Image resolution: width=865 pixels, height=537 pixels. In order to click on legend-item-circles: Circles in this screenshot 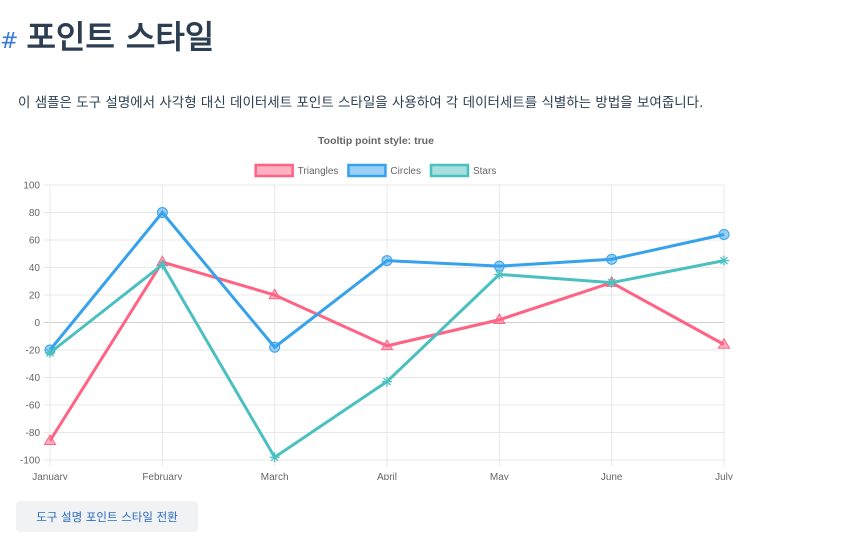, I will do `click(384, 170)`.